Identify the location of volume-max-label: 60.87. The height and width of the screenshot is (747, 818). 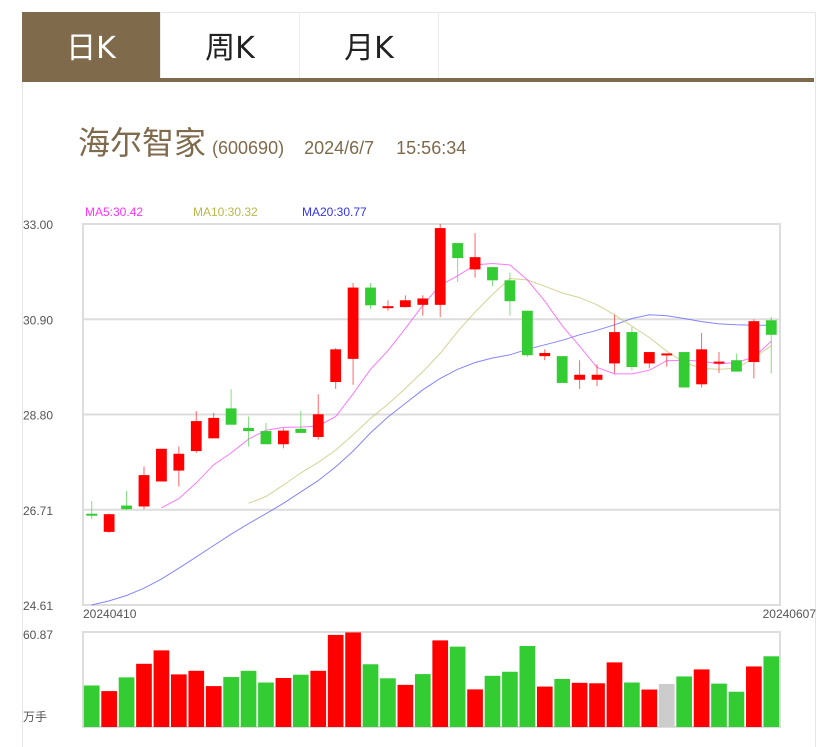
(38, 635).